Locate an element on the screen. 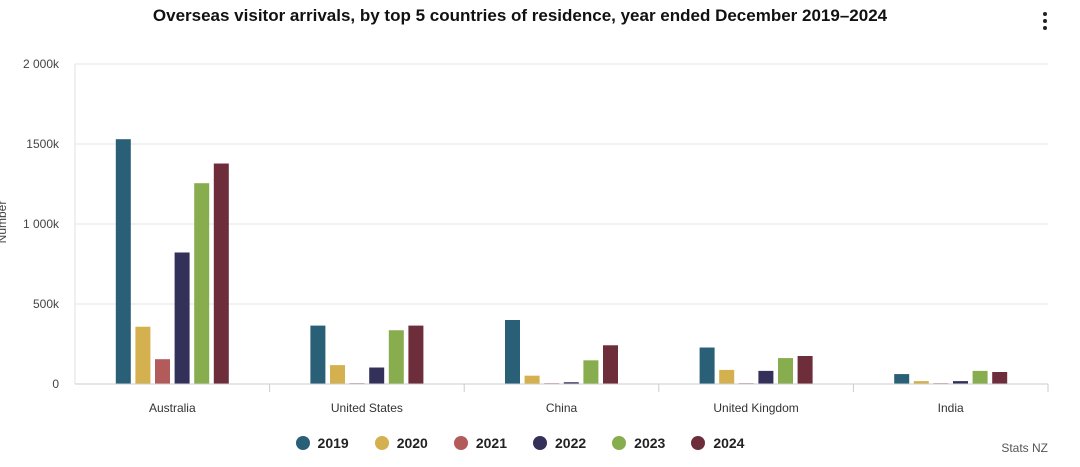  chart-menu-button is located at coordinates (1045, 21).